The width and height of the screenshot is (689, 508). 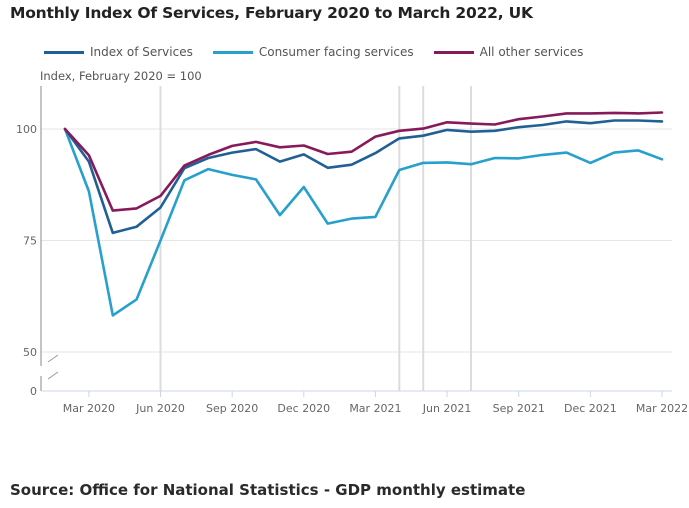 I want to click on legend-label-all-other-services: All other services, so click(x=531, y=52).